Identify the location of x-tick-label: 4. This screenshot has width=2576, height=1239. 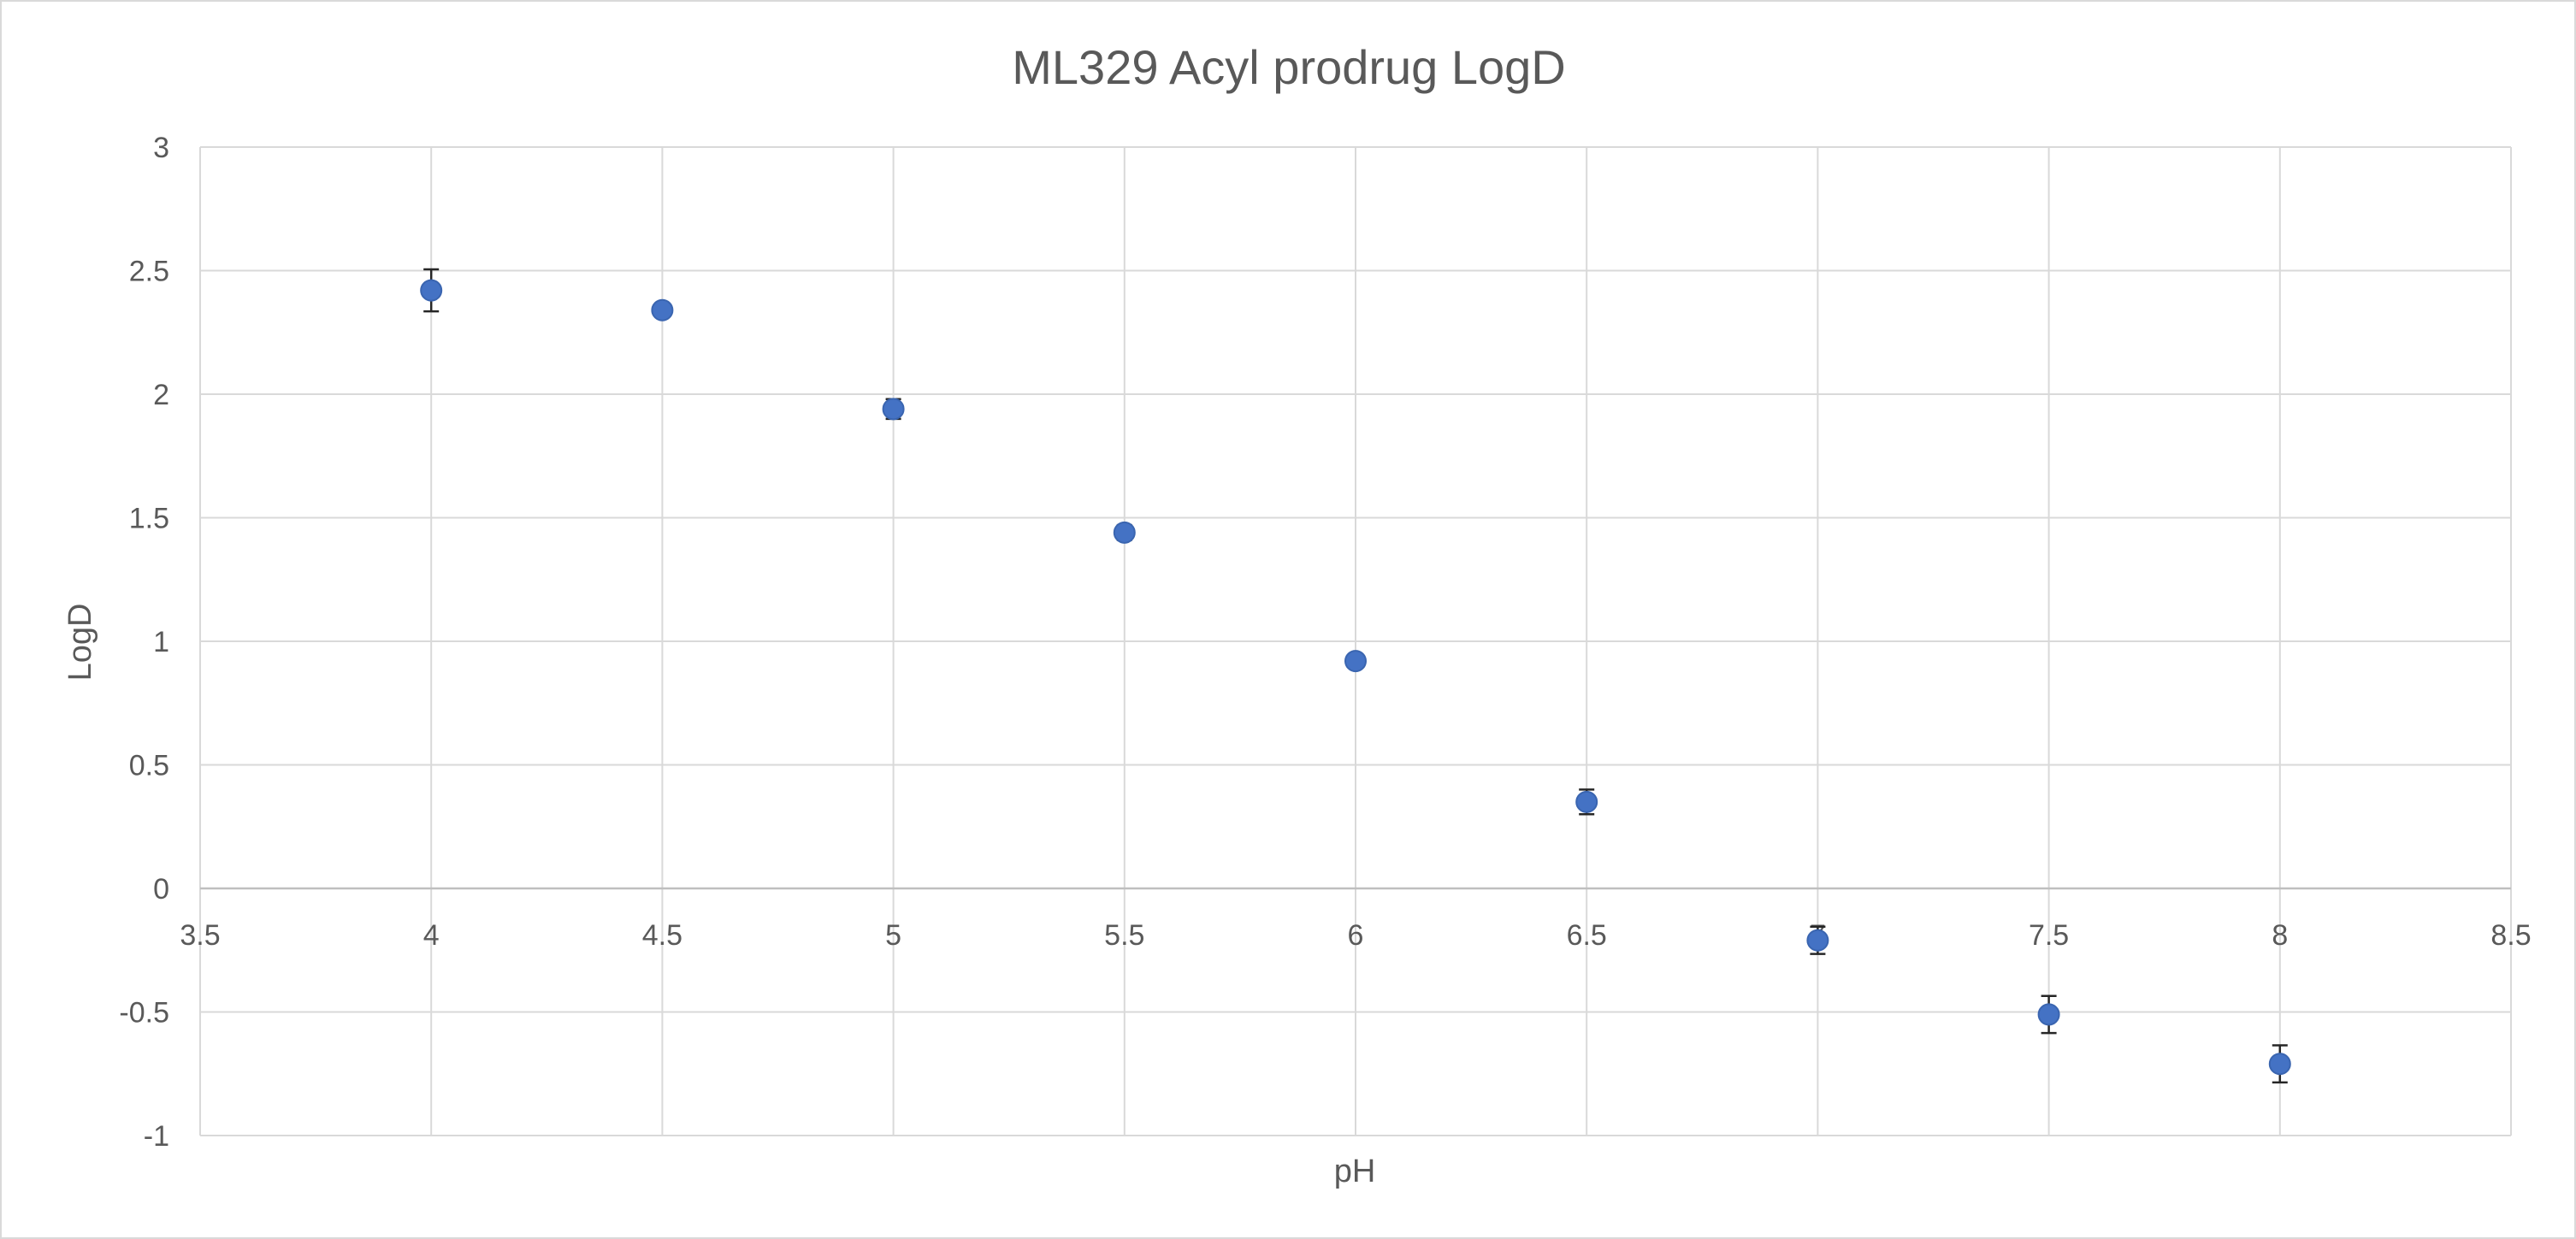
(431, 935).